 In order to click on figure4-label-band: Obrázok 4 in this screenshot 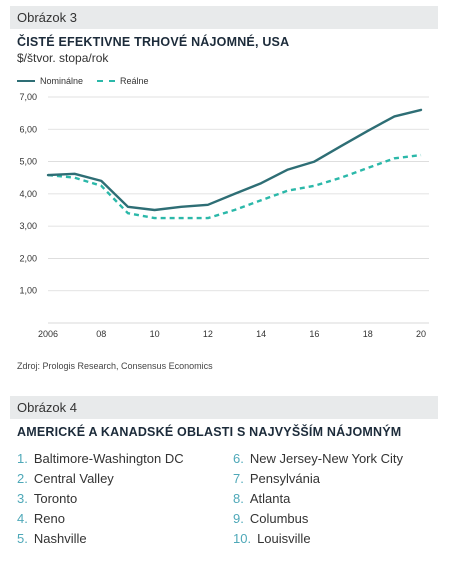, I will do `click(224, 407)`.